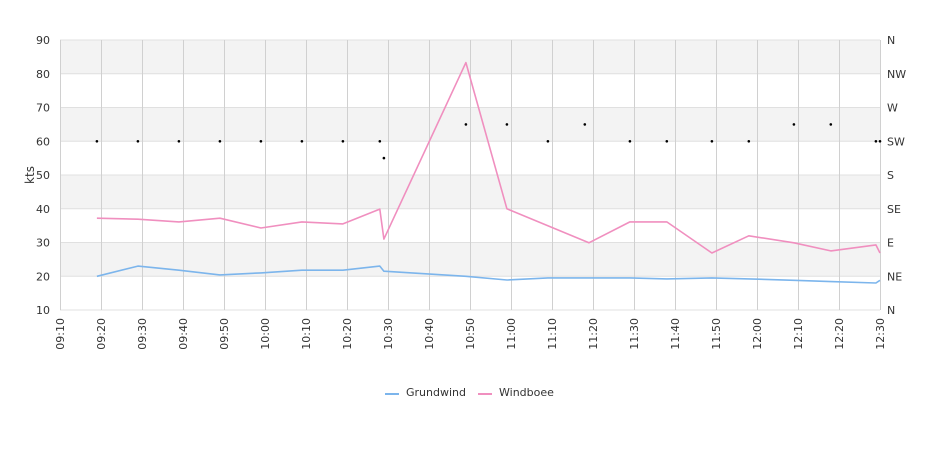 The width and height of the screenshot is (940, 450). I want to click on y2-tick-label: SW, so click(896, 141).